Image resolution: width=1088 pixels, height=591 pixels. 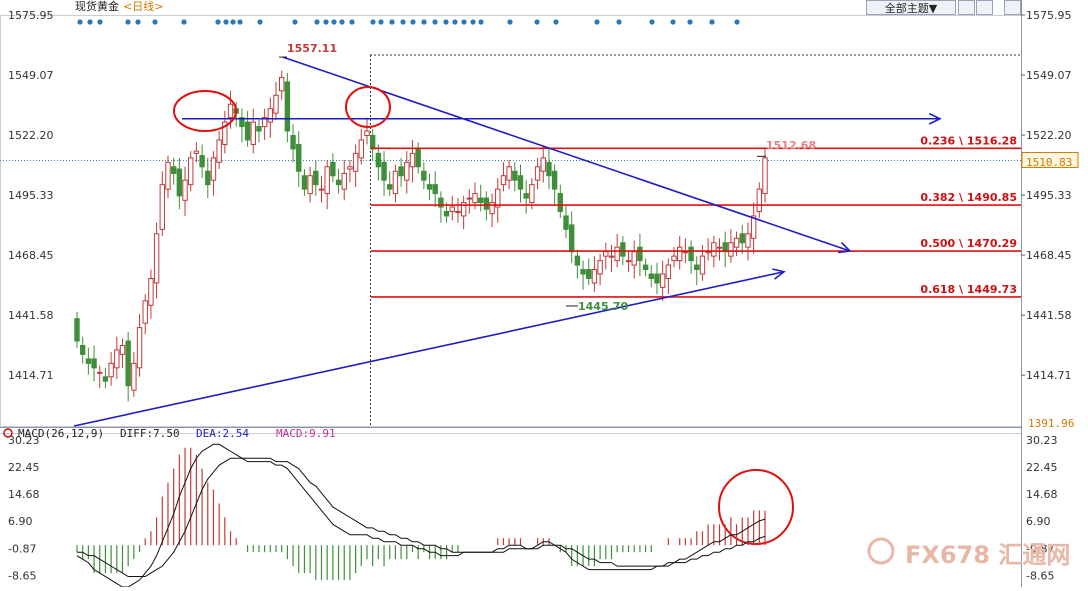 I want to click on y-tick-left: 1575.95, so click(x=31, y=15).